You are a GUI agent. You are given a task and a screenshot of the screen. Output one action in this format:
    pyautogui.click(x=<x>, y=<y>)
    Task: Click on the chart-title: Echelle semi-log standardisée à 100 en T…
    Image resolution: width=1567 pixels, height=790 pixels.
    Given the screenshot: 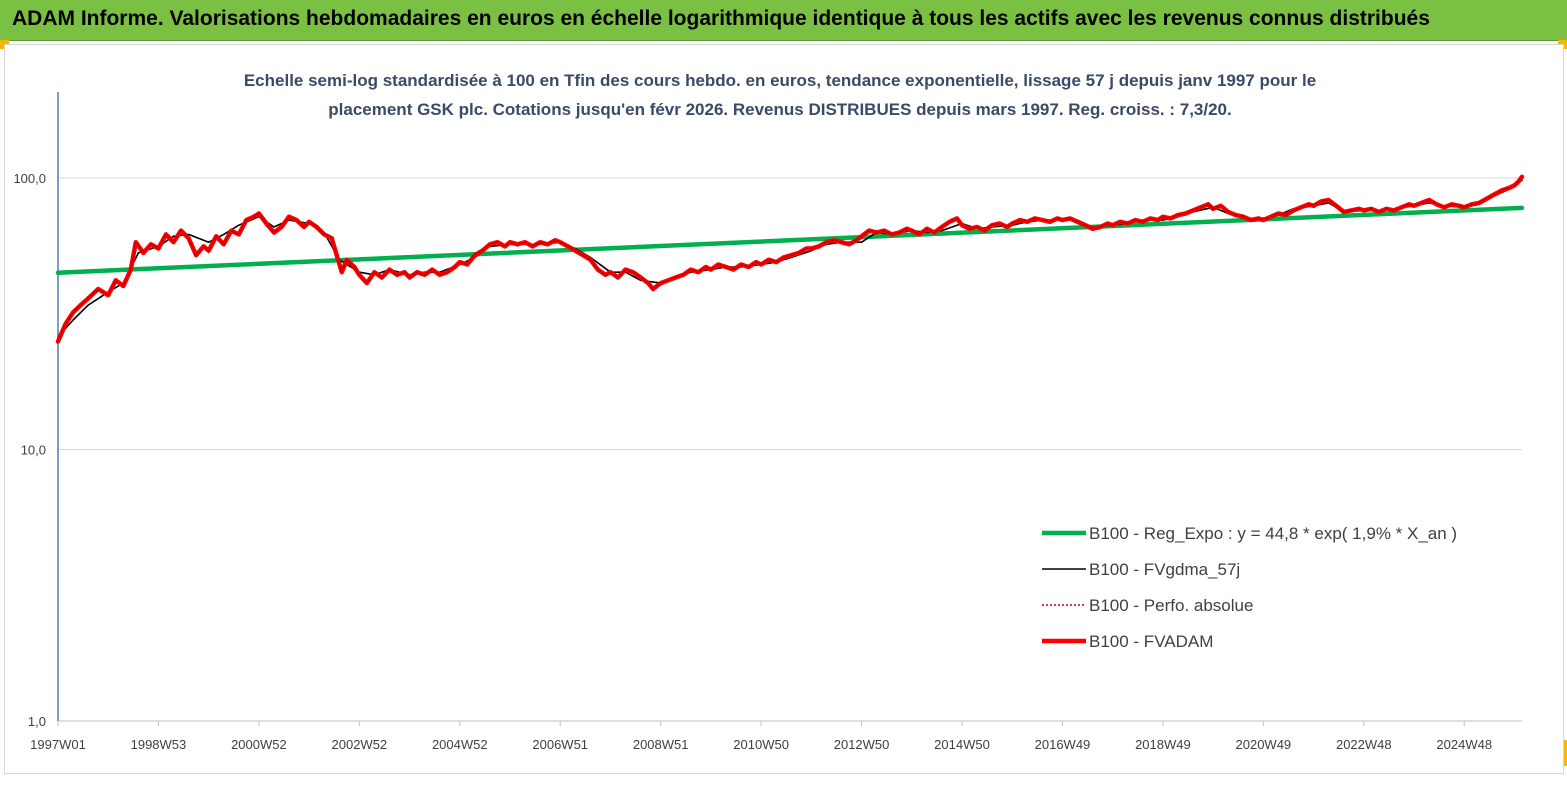 What is the action you would take?
    pyautogui.click(x=780, y=95)
    